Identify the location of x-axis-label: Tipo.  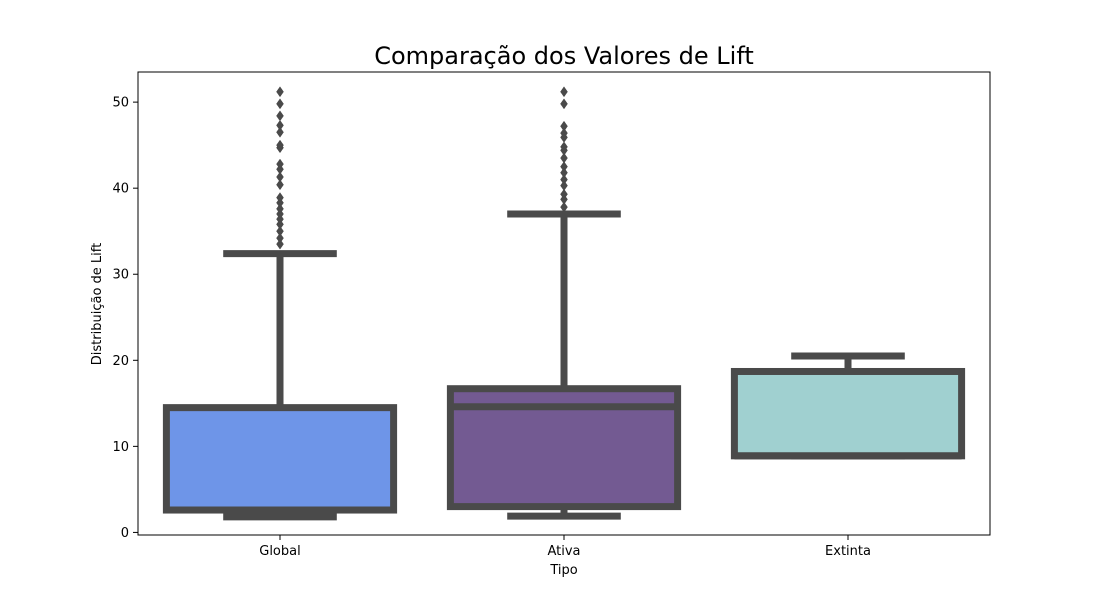
(563, 570).